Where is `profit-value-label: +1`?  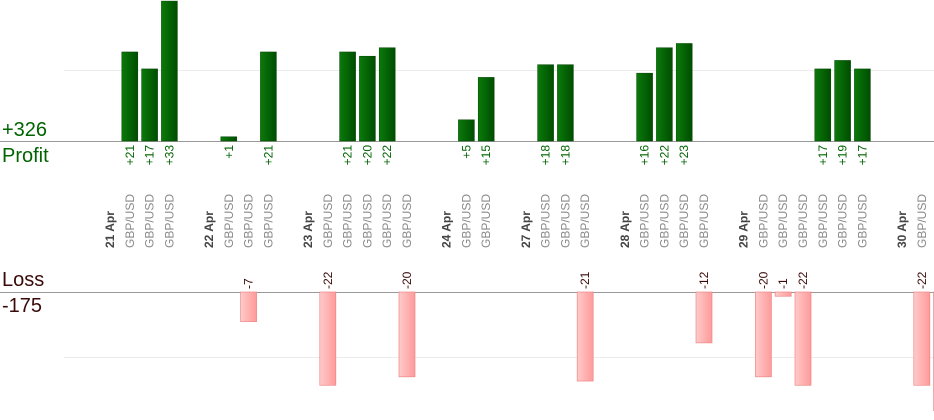 profit-value-label: +1 is located at coordinates (229, 152).